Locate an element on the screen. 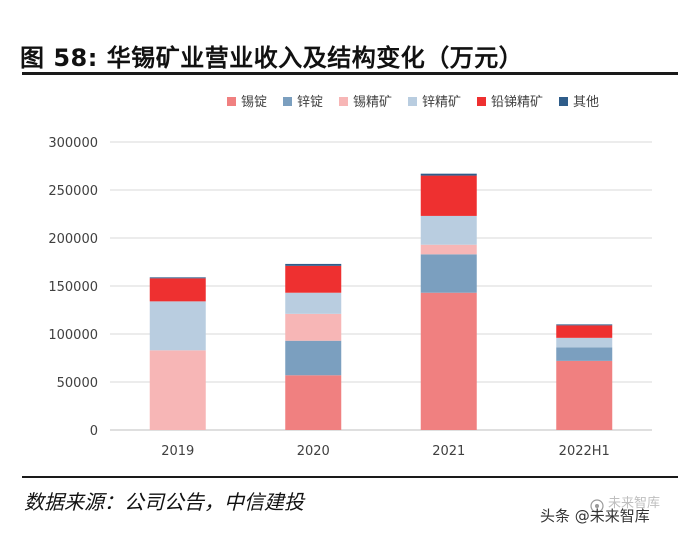 This screenshot has width=700, height=540. x-tick-label: 2020 is located at coordinates (313, 451).